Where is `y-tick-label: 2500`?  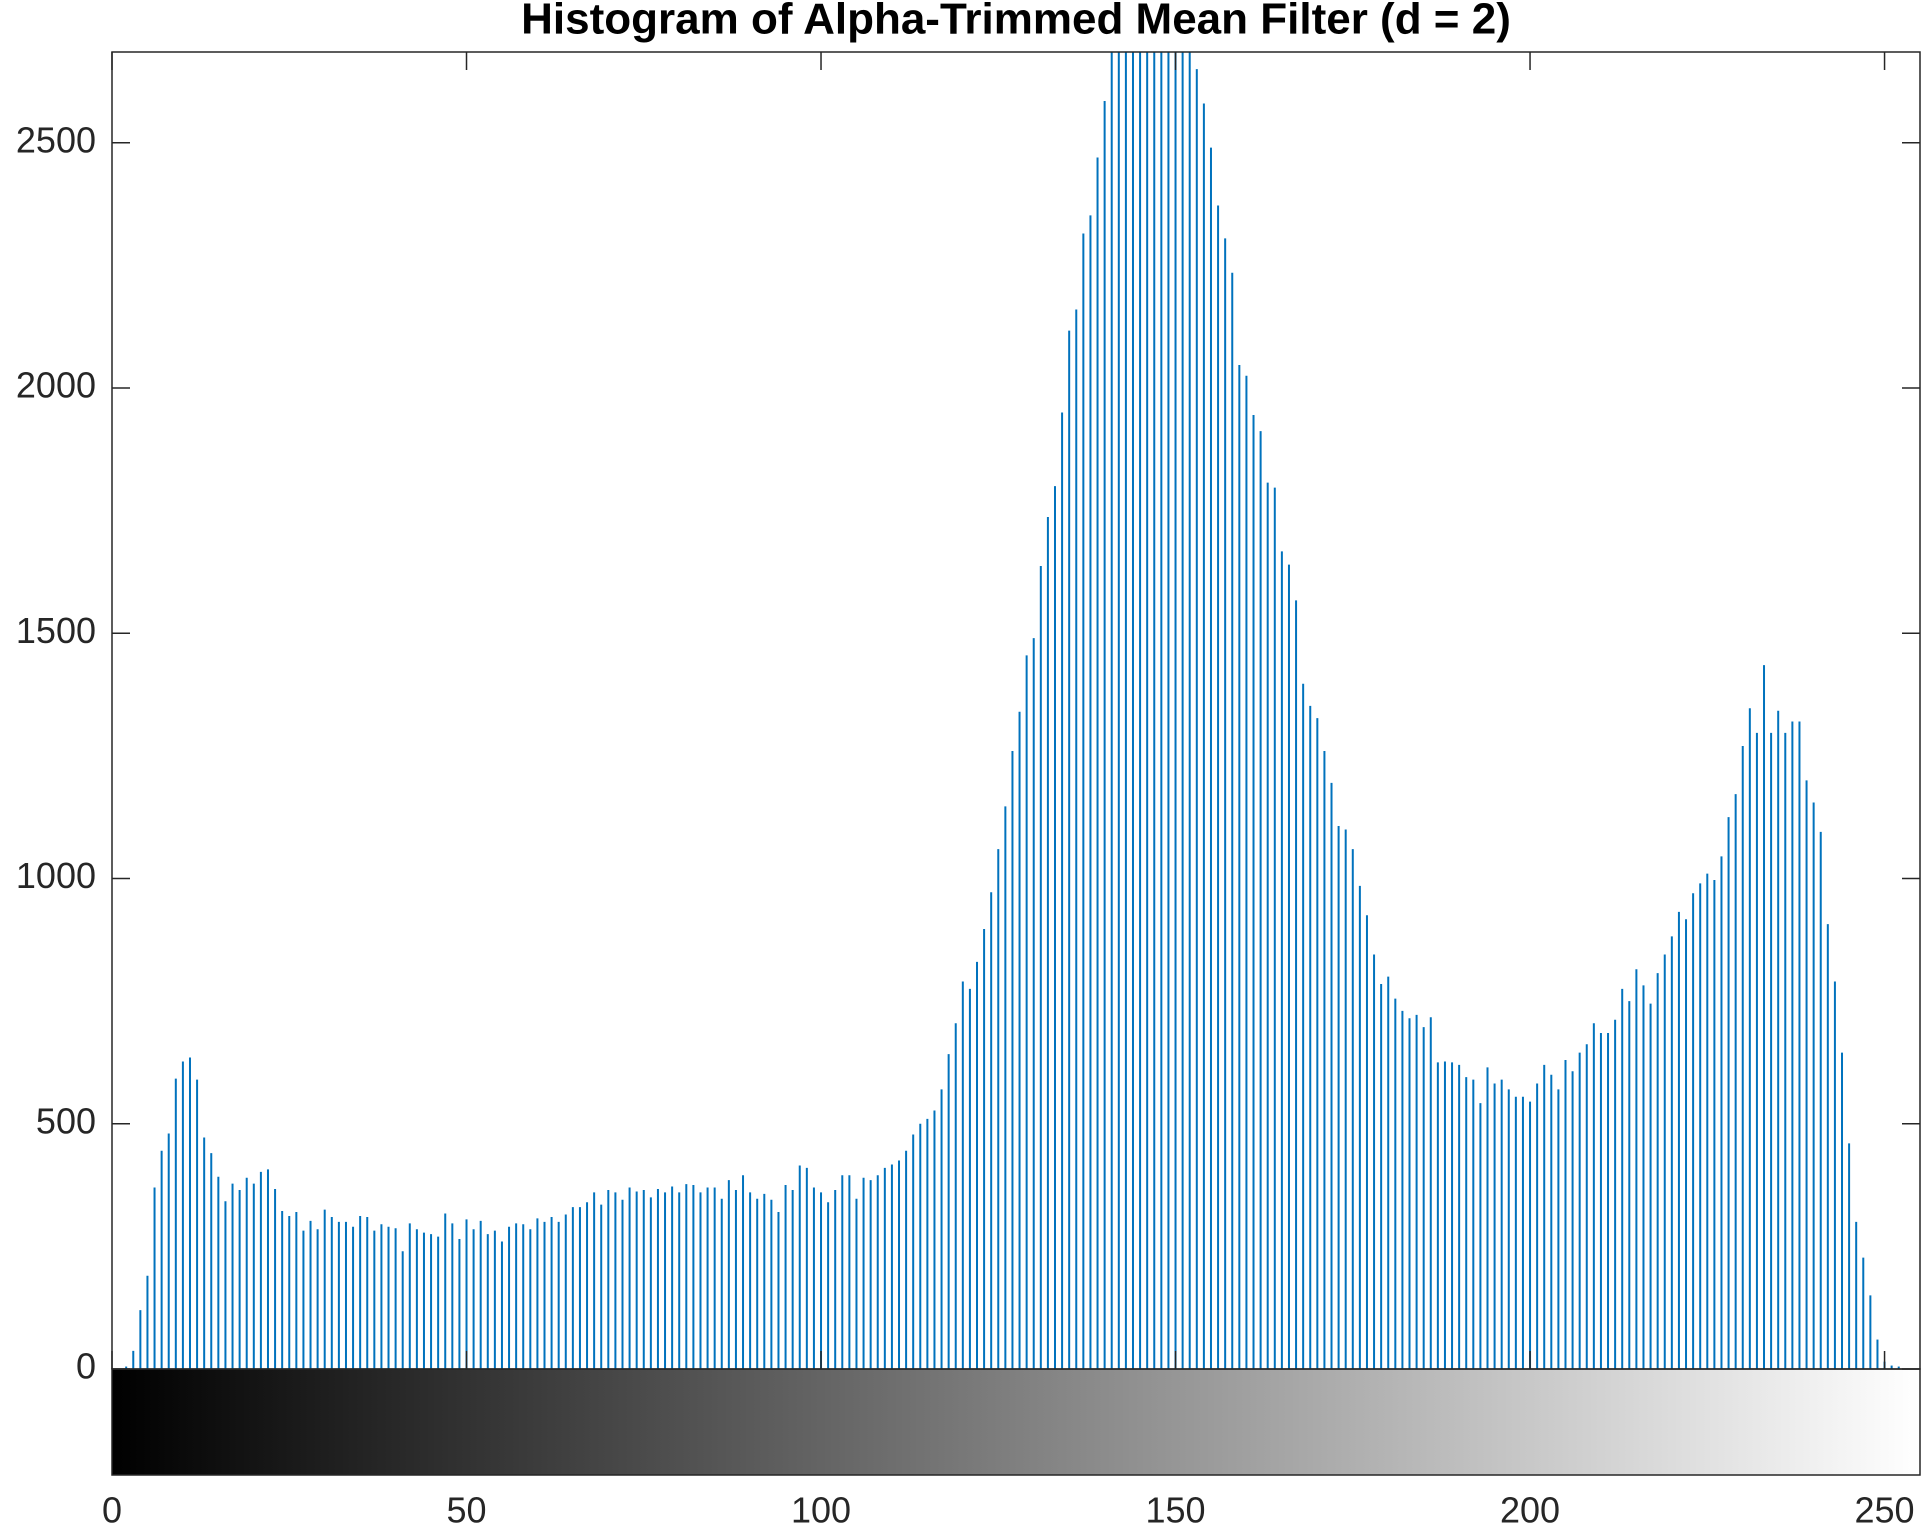 y-tick-label: 2500 is located at coordinates (56, 139).